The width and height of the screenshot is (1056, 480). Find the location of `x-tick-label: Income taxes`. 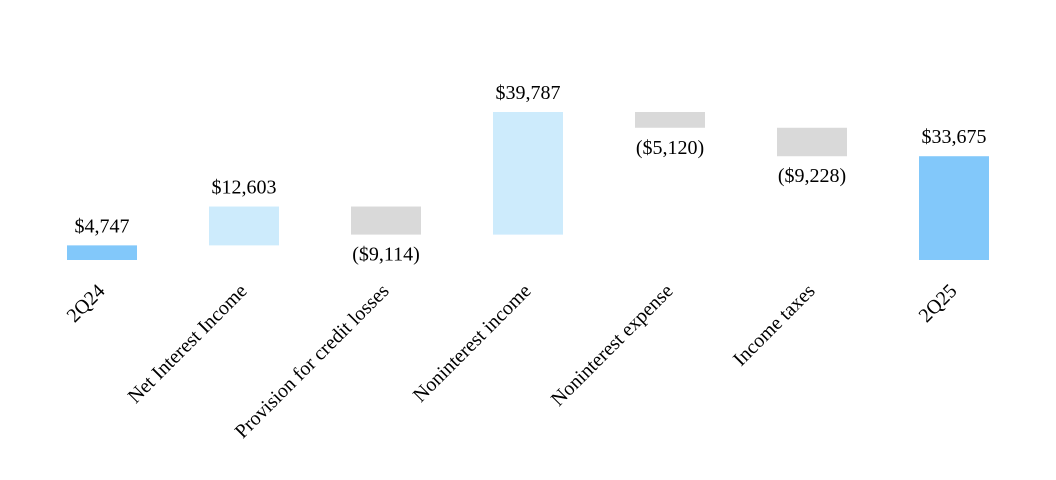

x-tick-label: Income taxes is located at coordinates (774, 325).